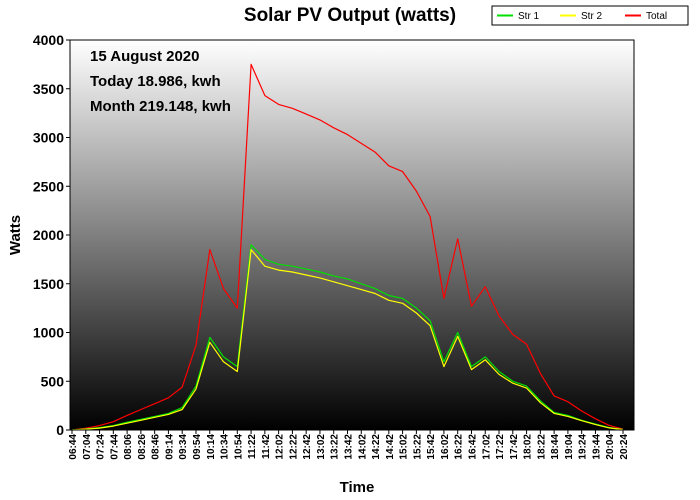  Describe the element at coordinates (145, 56) in the screenshot. I see `date-annotation: 15 August 2020` at that location.